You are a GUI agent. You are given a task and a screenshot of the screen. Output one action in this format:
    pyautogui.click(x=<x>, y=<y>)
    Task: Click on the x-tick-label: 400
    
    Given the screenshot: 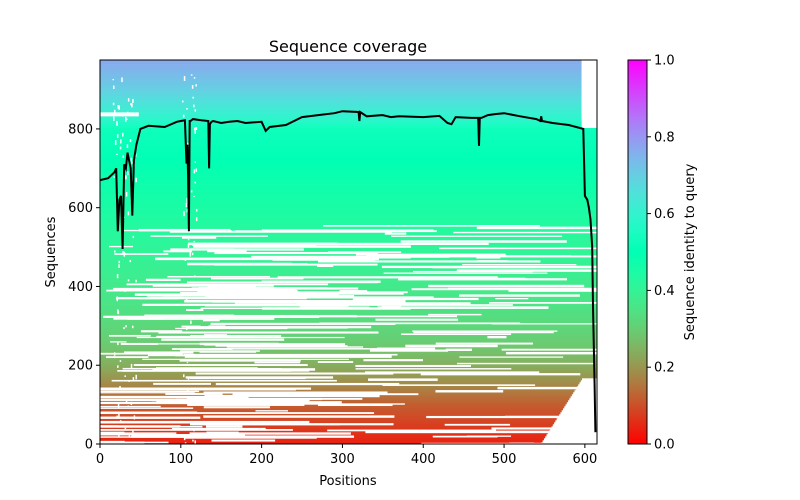 What is the action you would take?
    pyautogui.click(x=423, y=459)
    